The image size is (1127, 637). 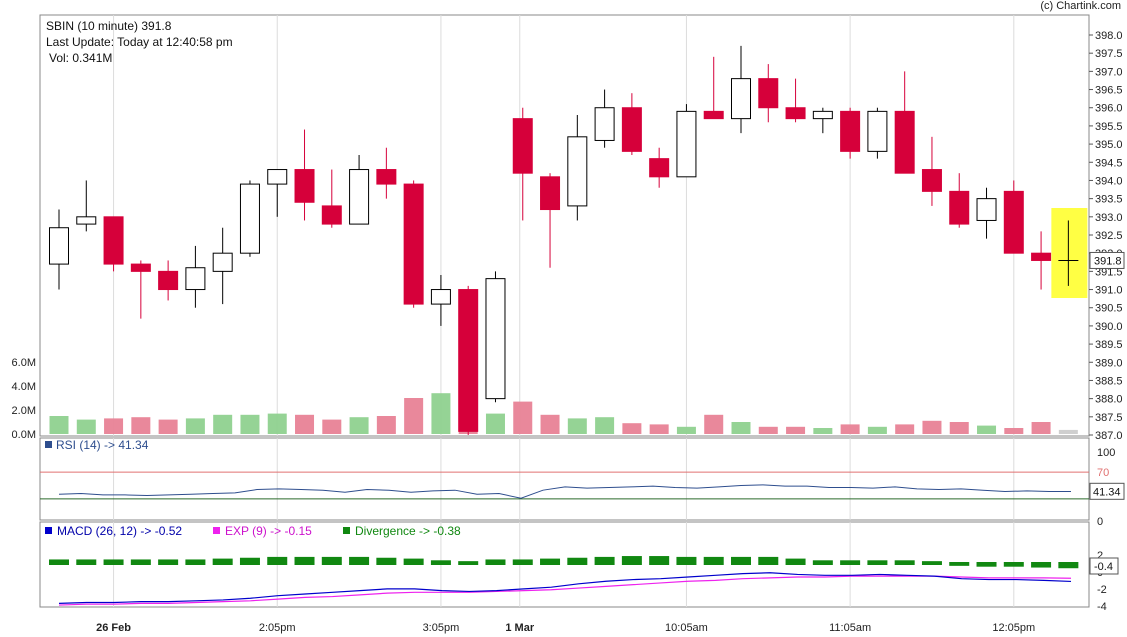 I want to click on price-tick-label: 389.5, so click(x=1109, y=345).